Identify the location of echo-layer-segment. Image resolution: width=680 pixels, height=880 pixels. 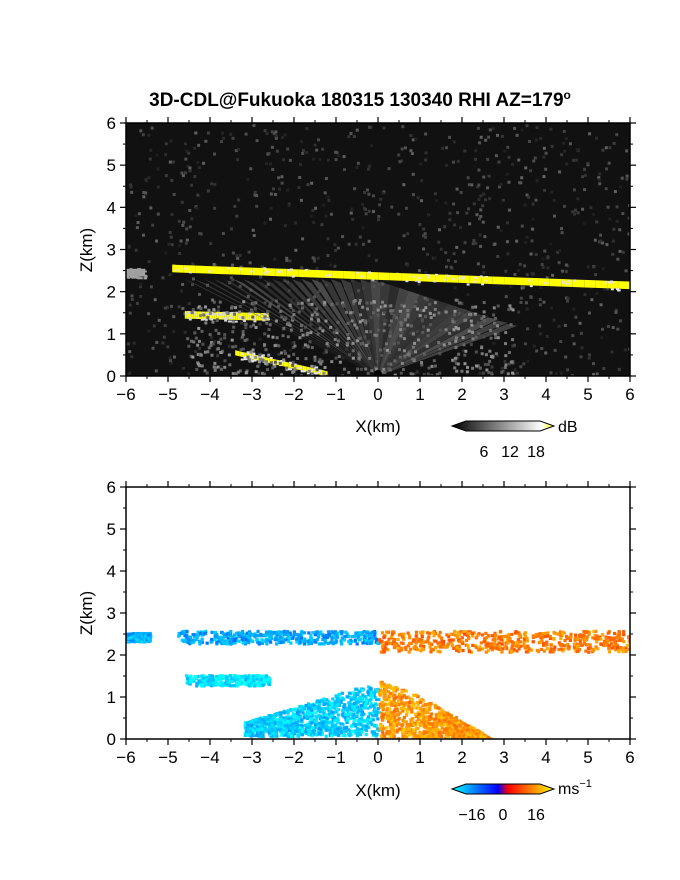
(212, 269).